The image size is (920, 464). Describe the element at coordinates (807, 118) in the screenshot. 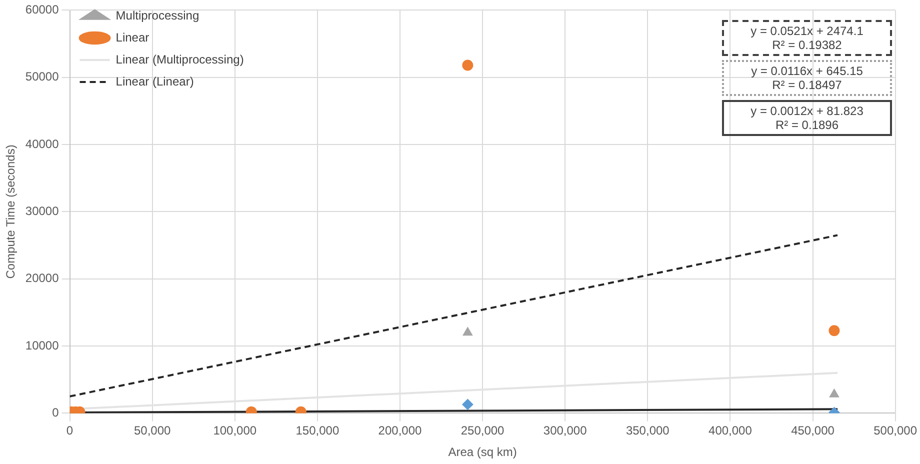

I see `annotation: y = 0.0012x + 81.823 R² = 0.1896` at that location.